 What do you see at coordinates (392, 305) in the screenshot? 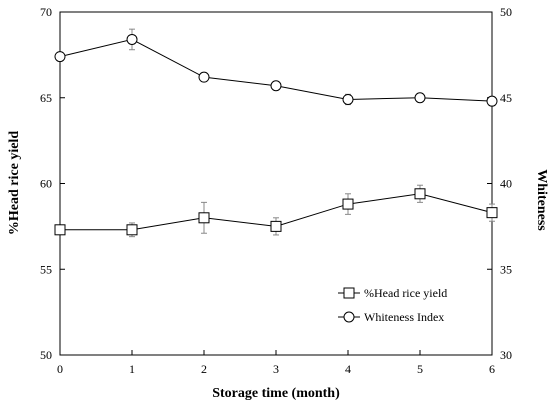
I see `legend: %Head rice yield Whiteness Index` at bounding box center [392, 305].